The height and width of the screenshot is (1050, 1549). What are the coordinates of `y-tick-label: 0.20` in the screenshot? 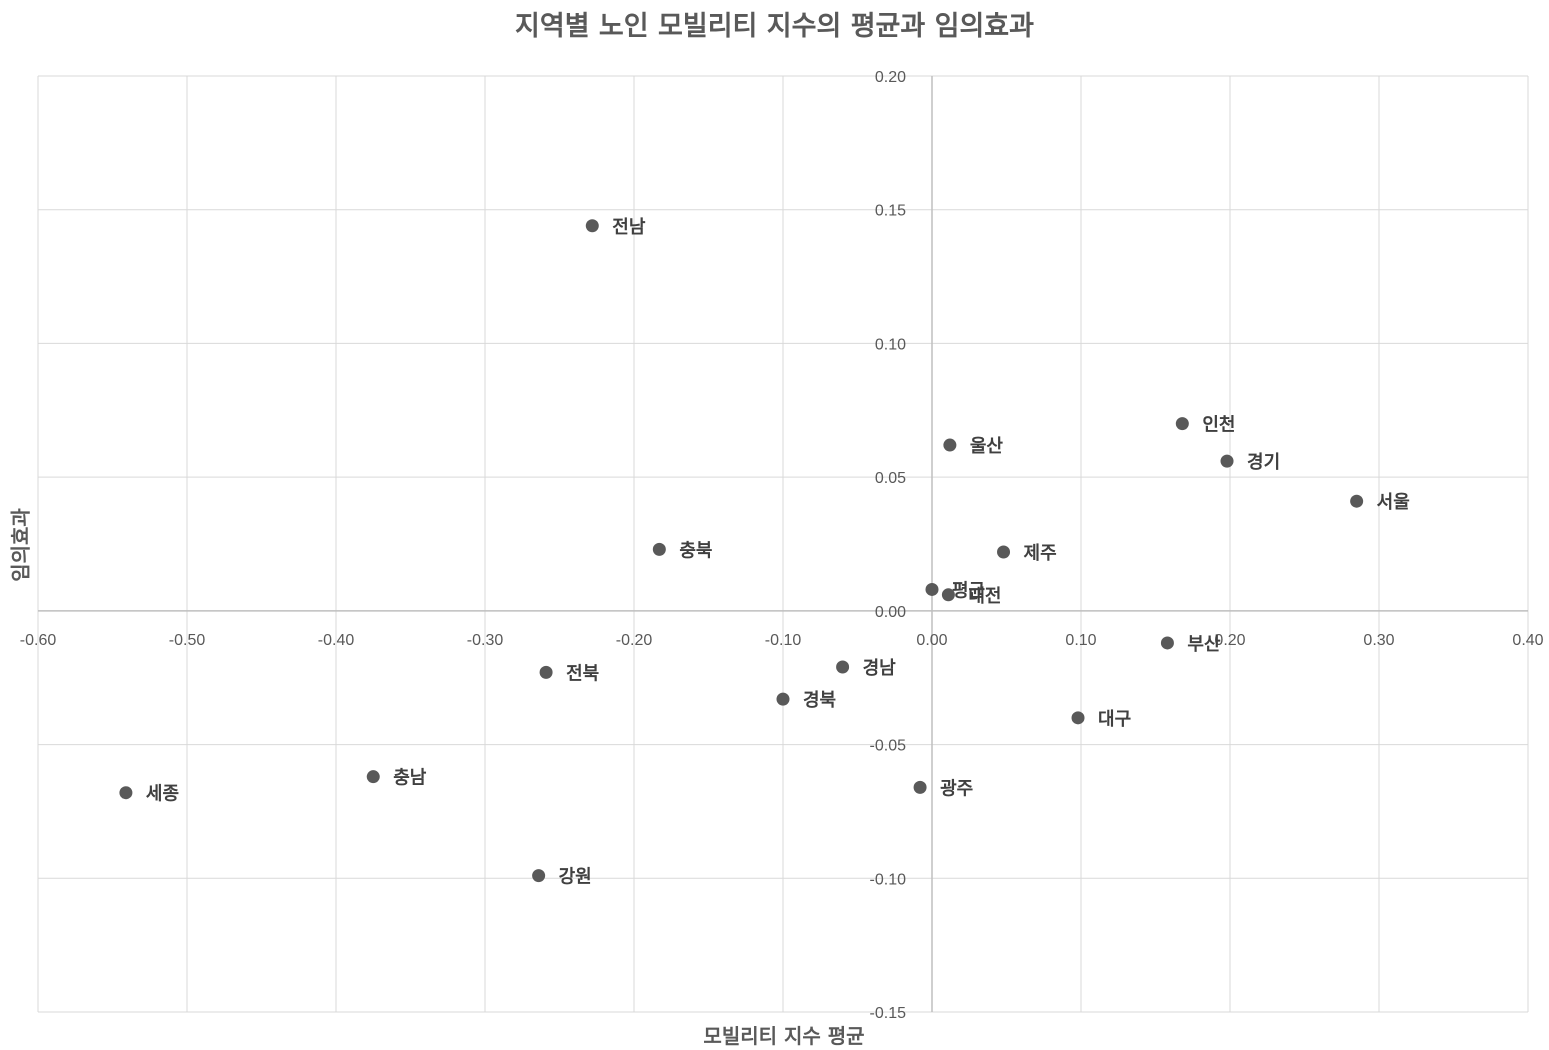 It's located at (890, 77).